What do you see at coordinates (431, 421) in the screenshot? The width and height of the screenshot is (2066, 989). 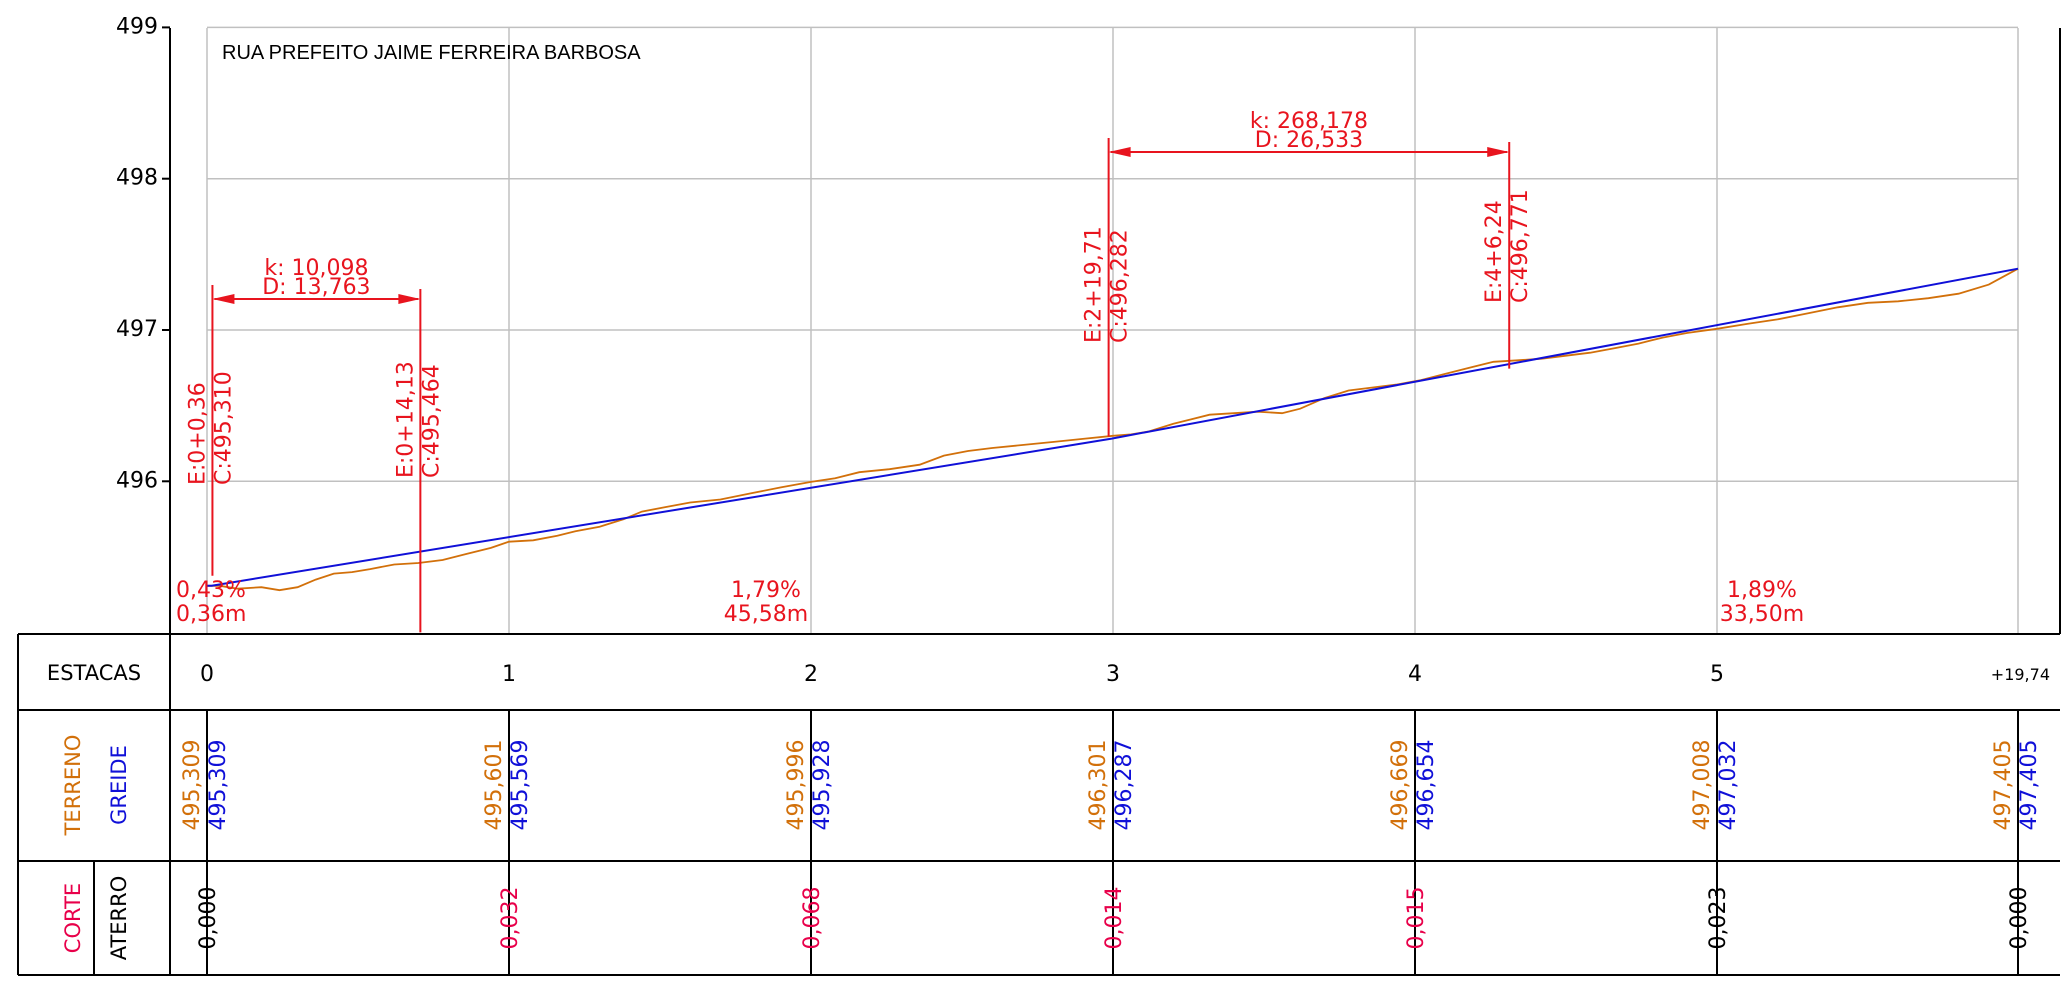 I see `curve-point-elevation: C:495,464` at bounding box center [431, 421].